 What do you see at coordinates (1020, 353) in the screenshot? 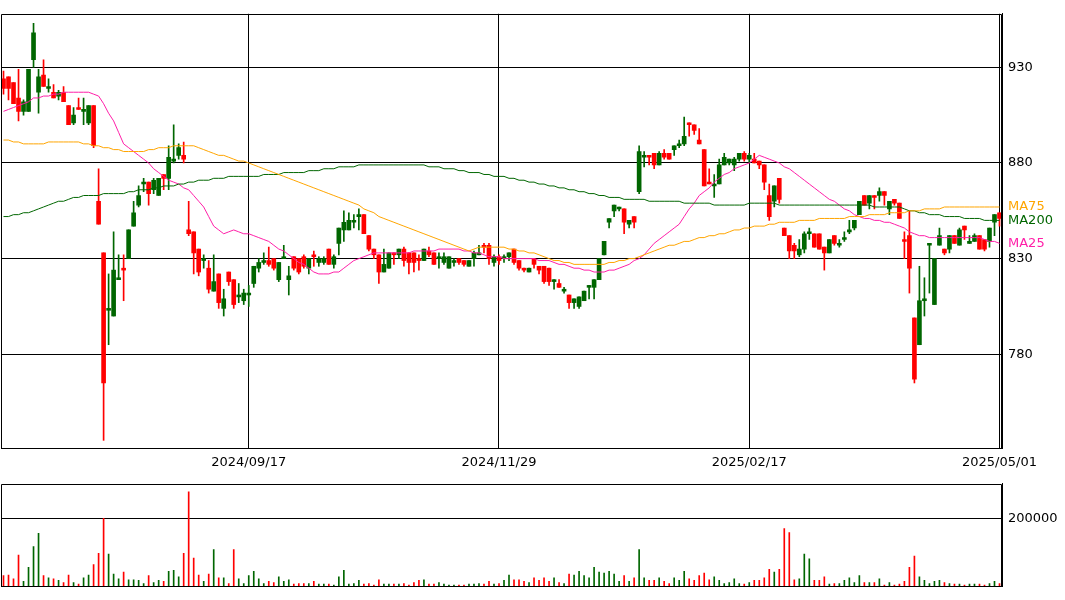
I see `y-tick-label: 780` at bounding box center [1020, 353].